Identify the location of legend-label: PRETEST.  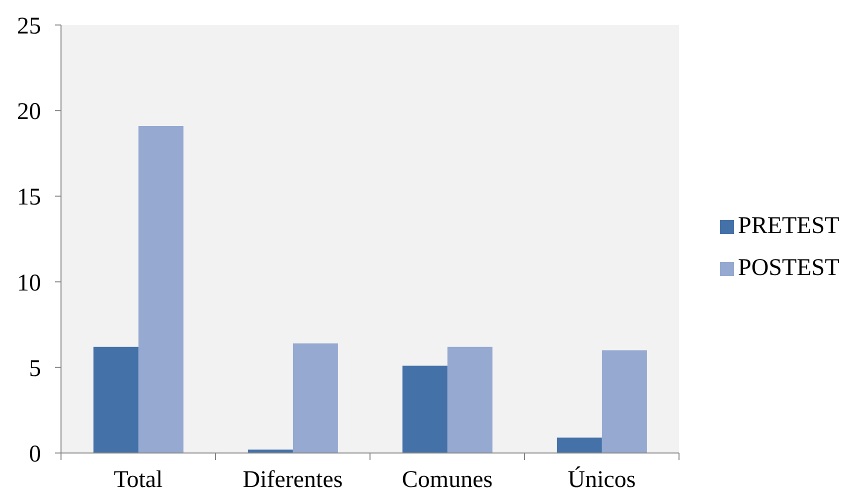
(789, 226).